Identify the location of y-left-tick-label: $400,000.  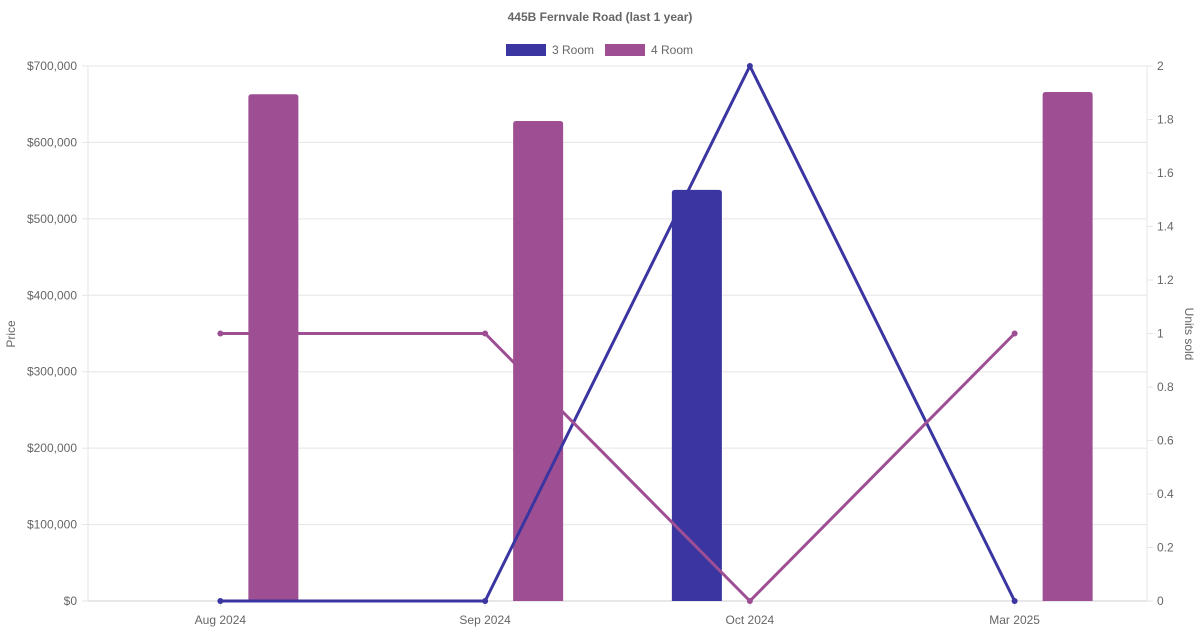
(52, 295).